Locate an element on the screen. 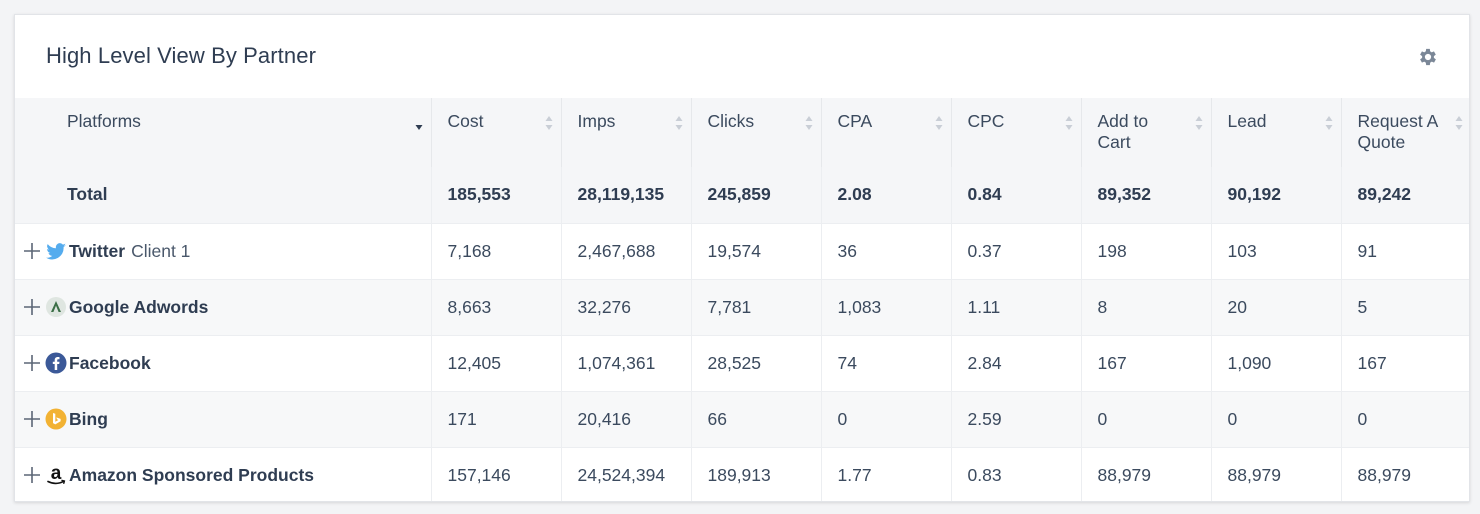 The image size is (1480, 514). table-cell: 91 is located at coordinates (1404, 251).